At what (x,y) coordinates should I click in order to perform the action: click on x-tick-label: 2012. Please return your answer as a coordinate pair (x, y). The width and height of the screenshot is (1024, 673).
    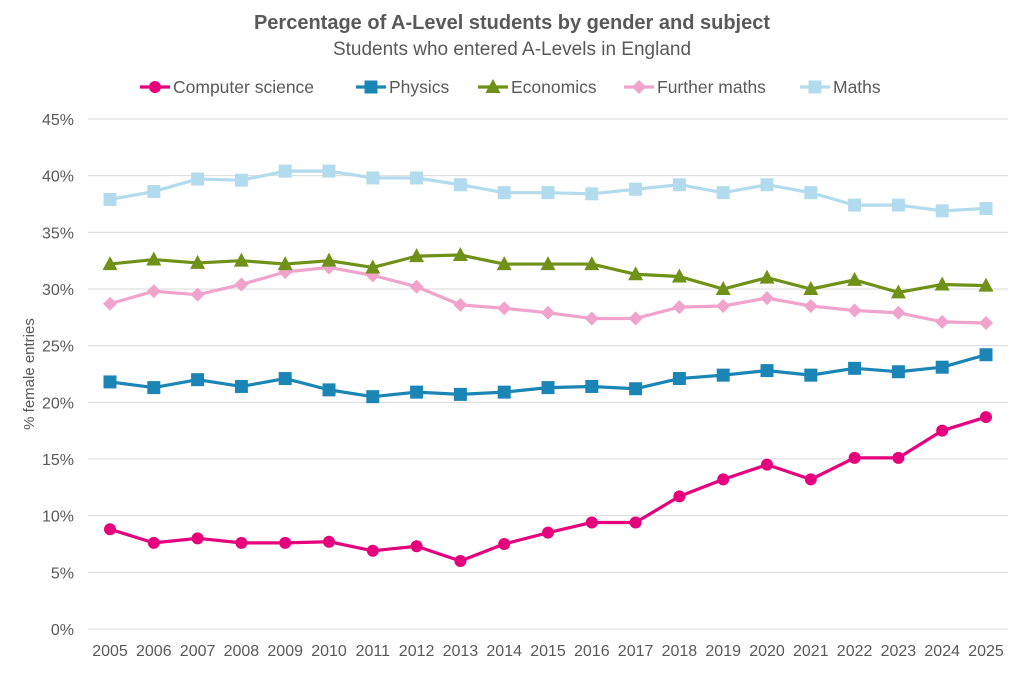
    Looking at the image, I should click on (417, 651).